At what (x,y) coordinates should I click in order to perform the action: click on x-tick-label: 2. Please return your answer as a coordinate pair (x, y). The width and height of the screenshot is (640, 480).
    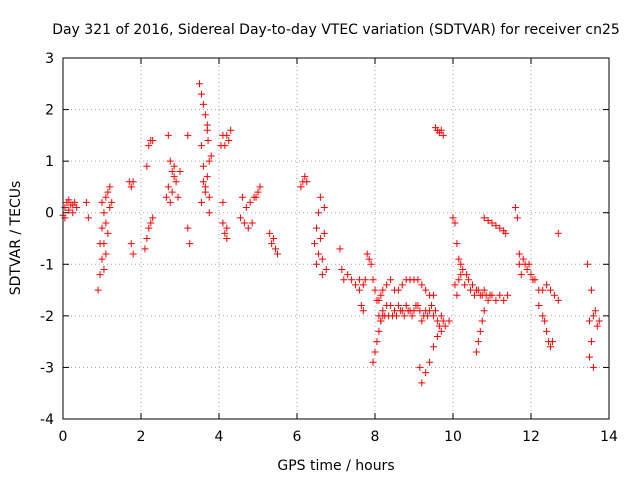
    Looking at the image, I should click on (141, 437).